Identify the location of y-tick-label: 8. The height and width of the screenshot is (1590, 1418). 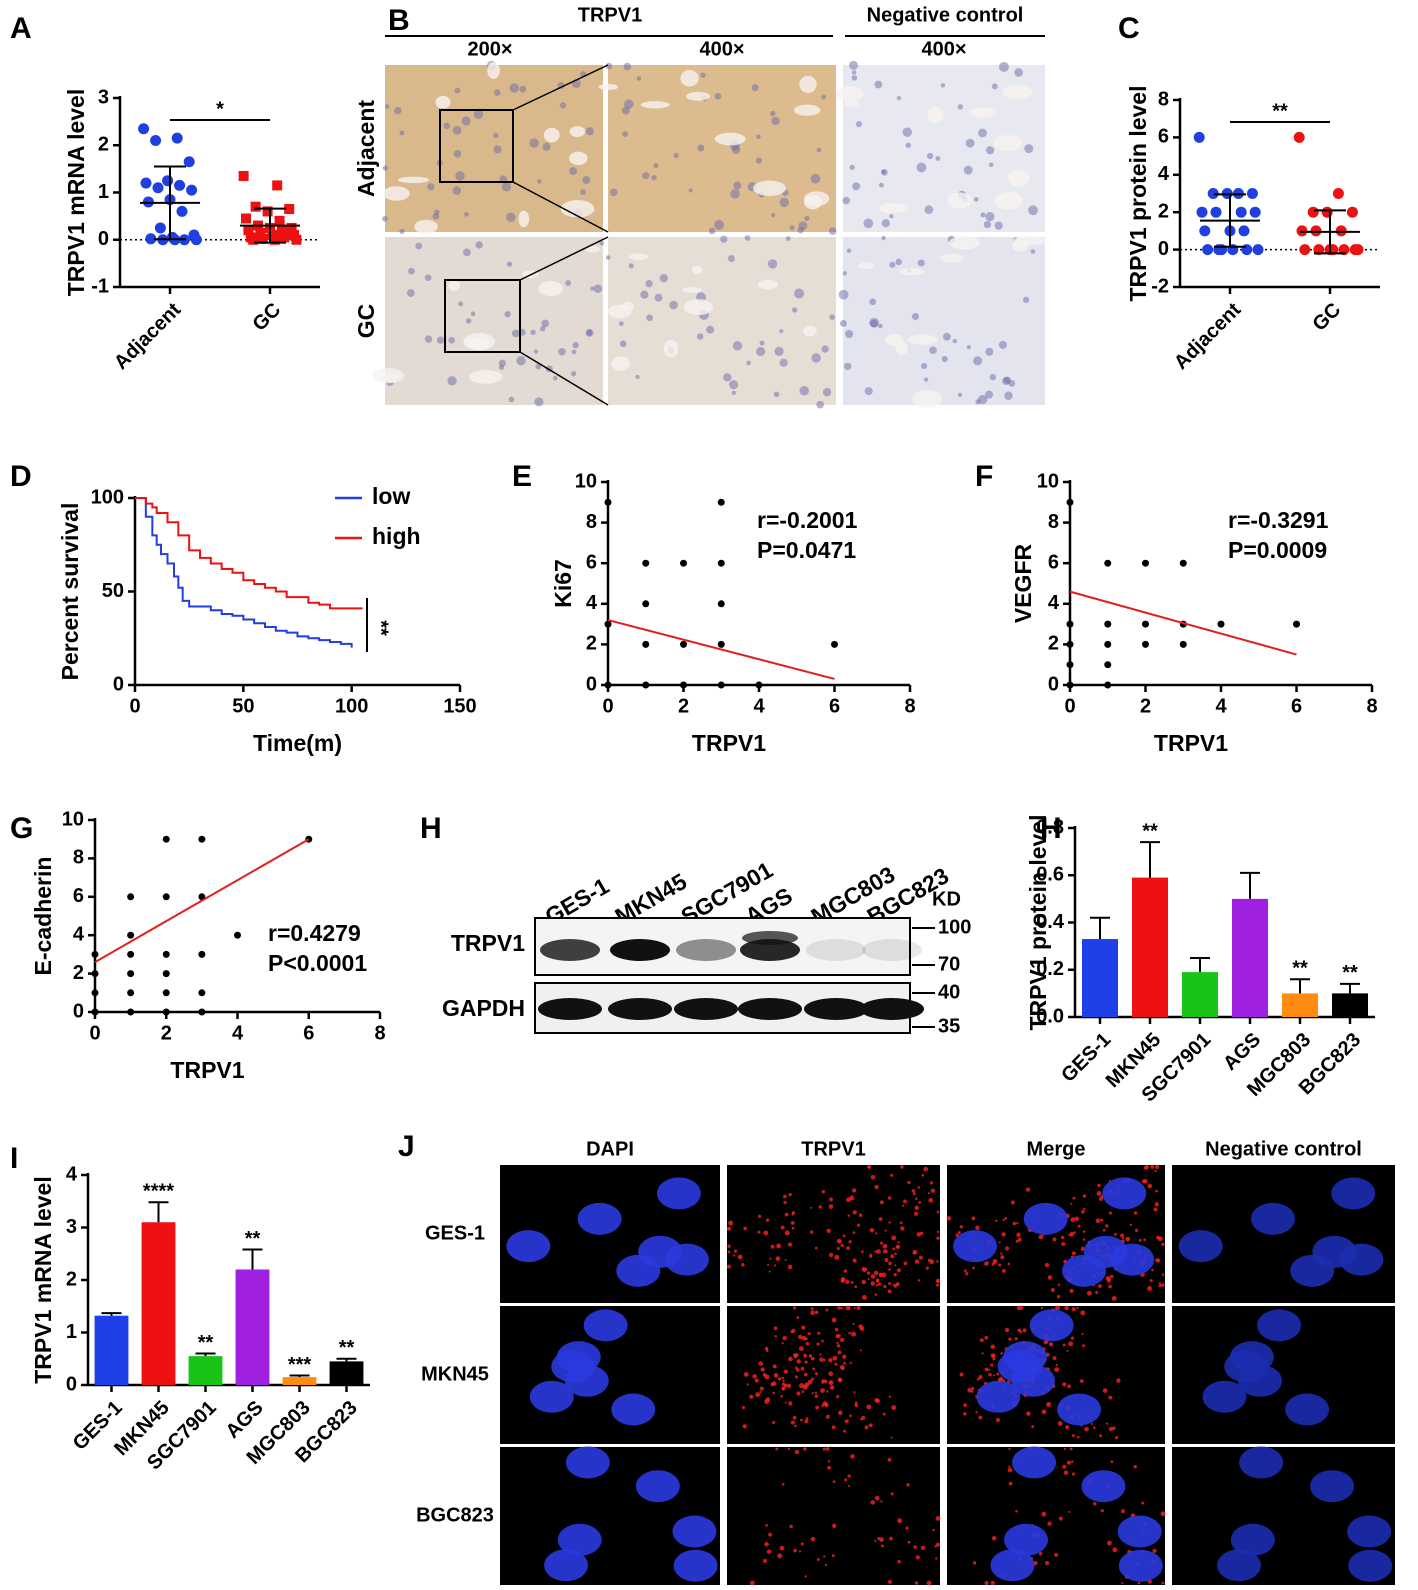
(78, 858).